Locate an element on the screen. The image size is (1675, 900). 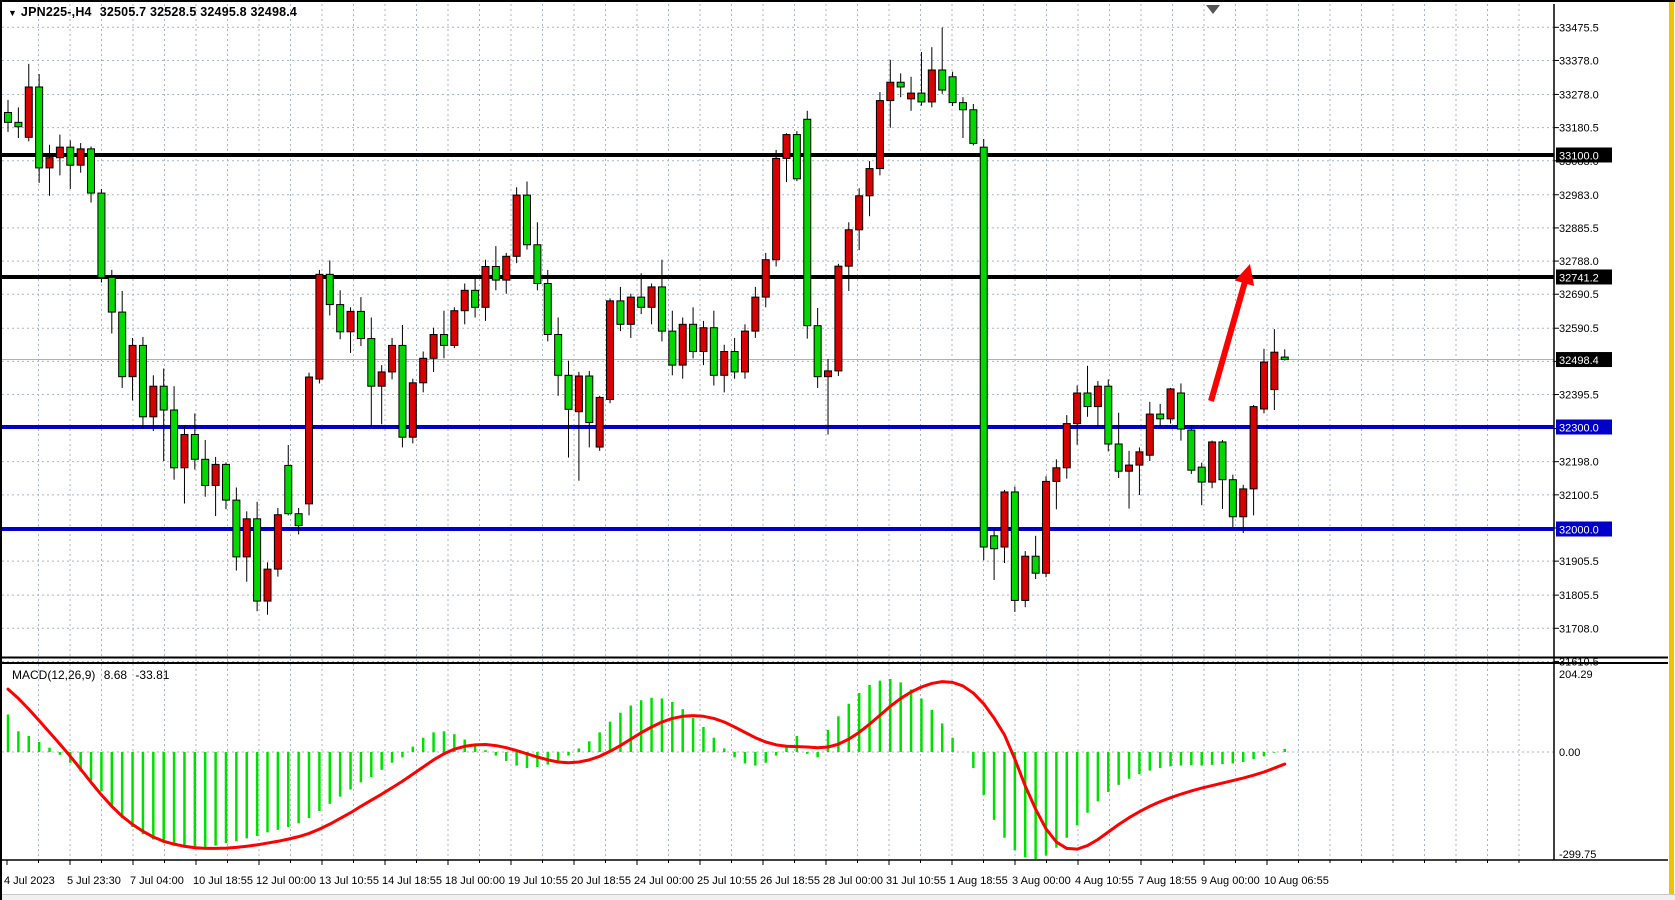
symbol-dropdown-icon: ▼ is located at coordinates (12, 13).